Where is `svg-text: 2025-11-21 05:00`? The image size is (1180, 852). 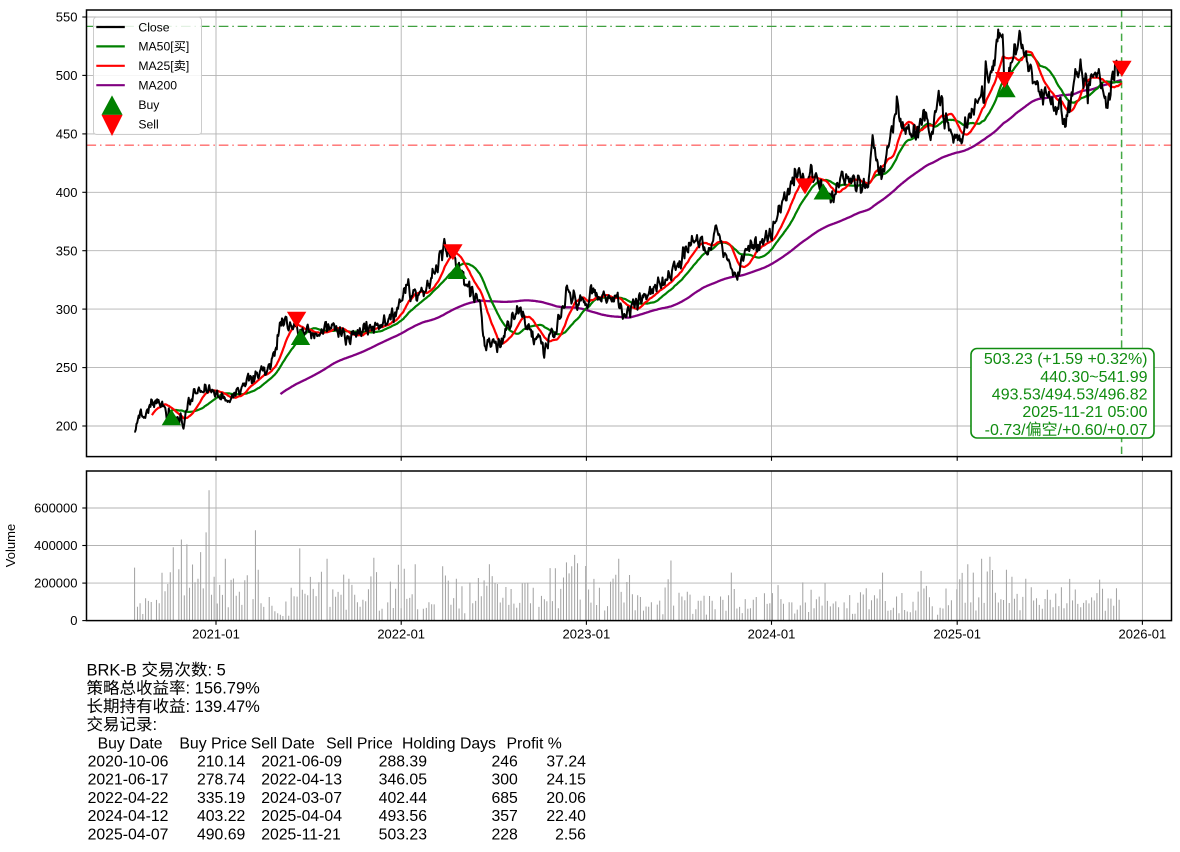 svg-text: 2025-11-21 05:00 is located at coordinates (1084, 412).